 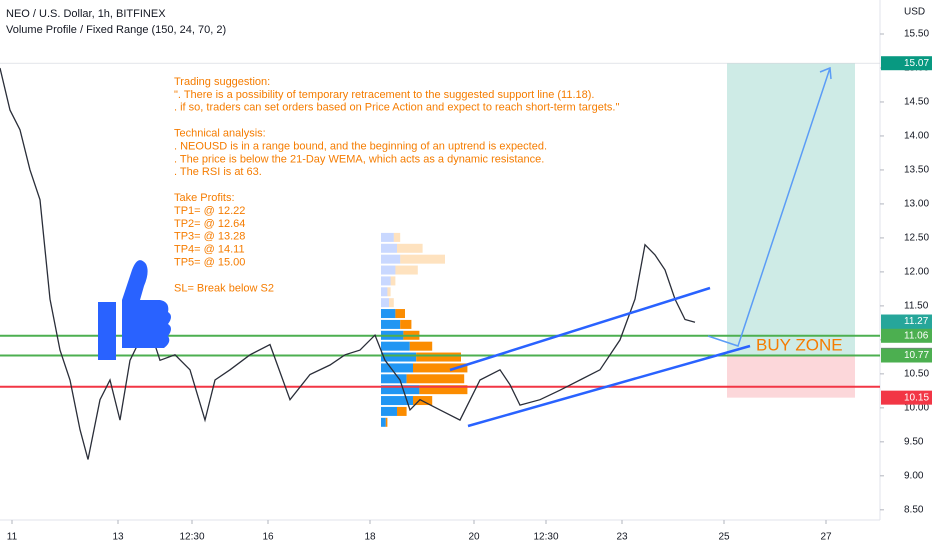 I want to click on y-tick-label: 8.50, so click(x=914, y=509).